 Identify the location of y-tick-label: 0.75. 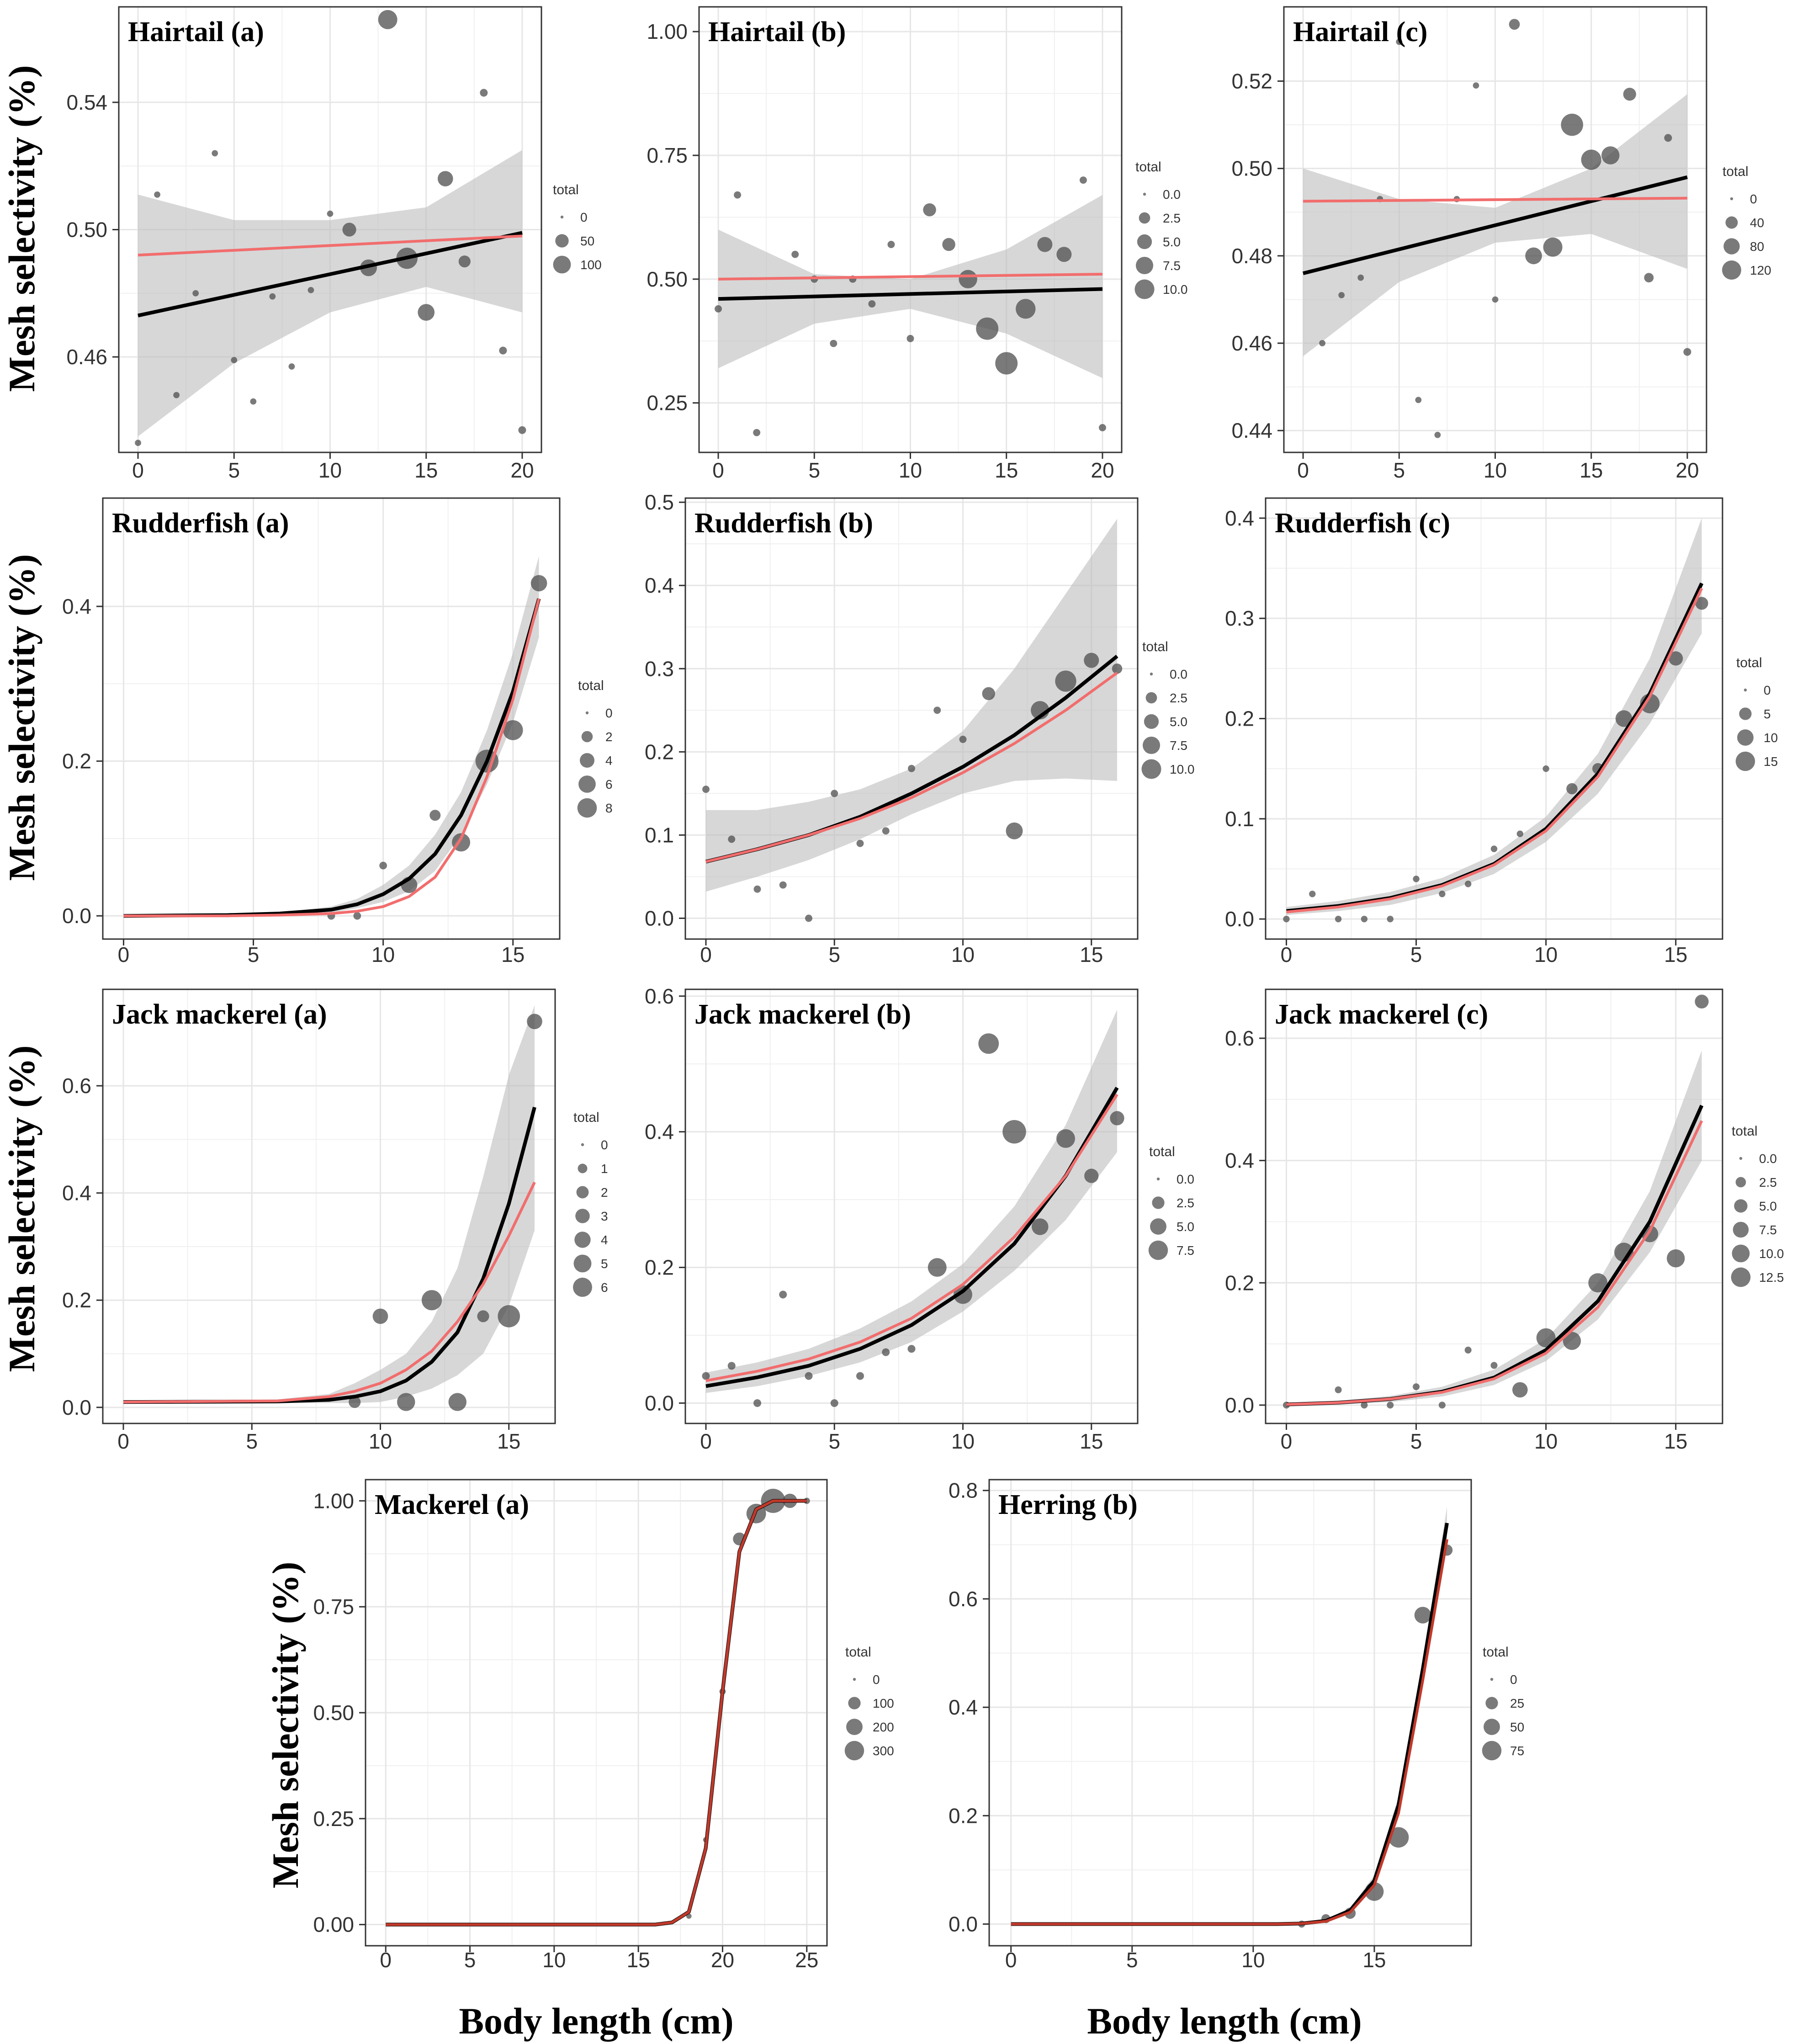
(667, 155).